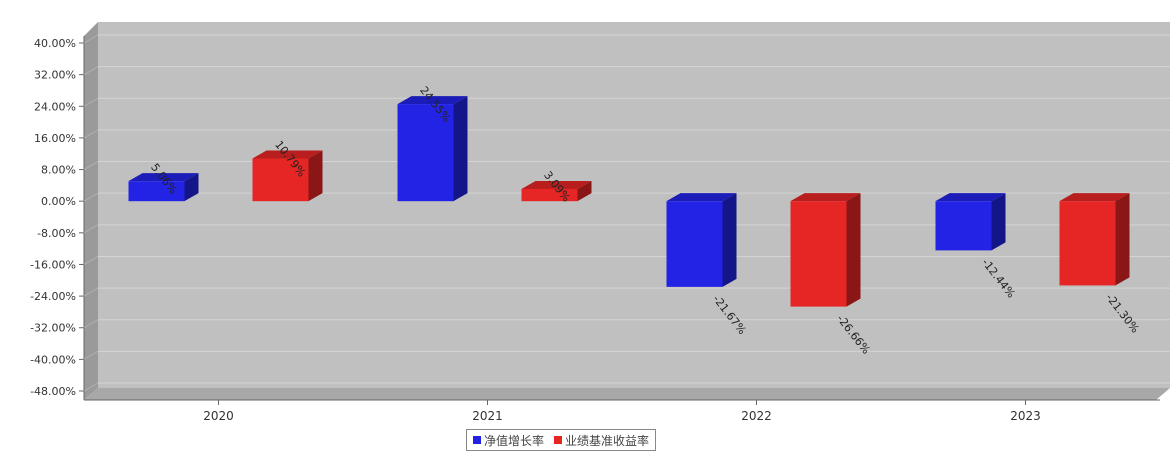 The height and width of the screenshot is (452, 1176). Describe the element at coordinates (55, 106) in the screenshot. I see `y-tick-label: 24.00%` at that location.